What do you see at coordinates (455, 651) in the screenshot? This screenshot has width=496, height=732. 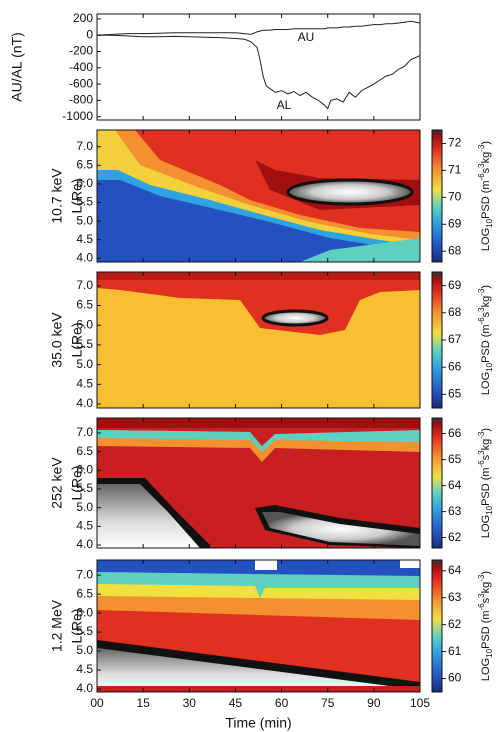 I see `colorbar-tick-label: 61` at bounding box center [455, 651].